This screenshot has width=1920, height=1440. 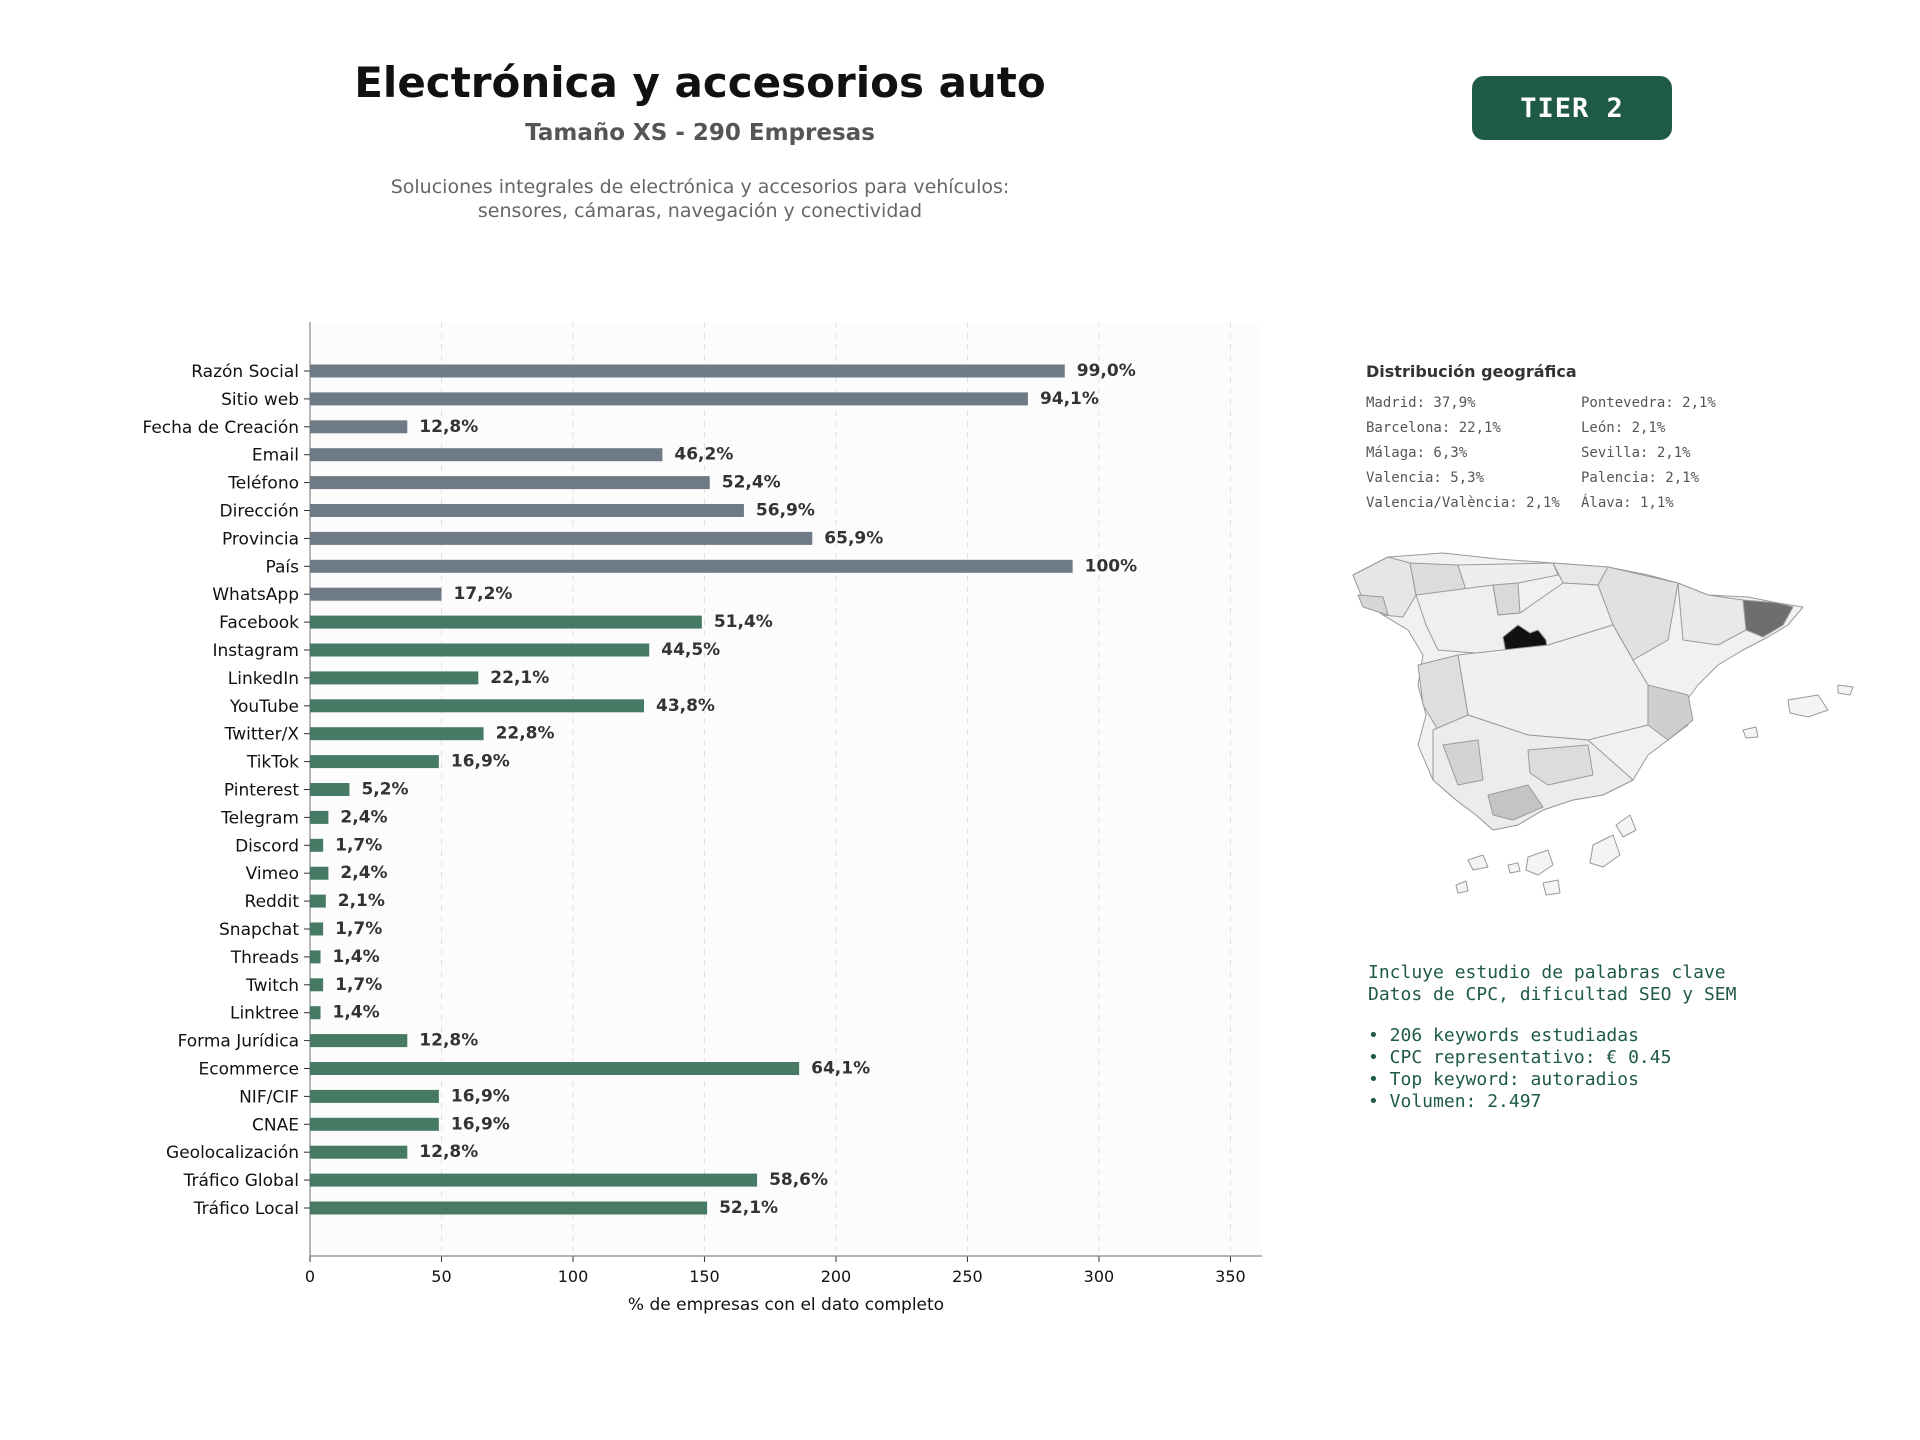 I want to click on data-label: 43,8%, so click(x=685, y=706).